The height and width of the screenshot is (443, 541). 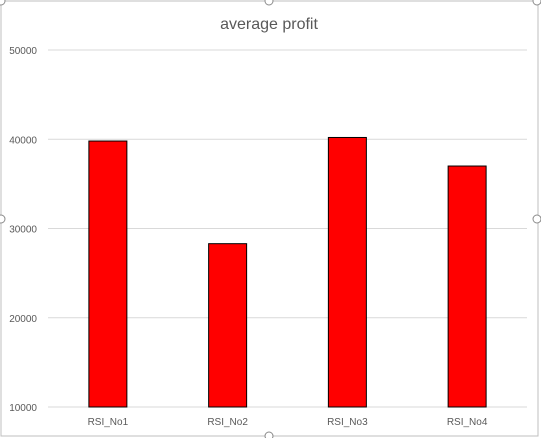 I want to click on resize-handle-top-center, so click(x=269, y=3).